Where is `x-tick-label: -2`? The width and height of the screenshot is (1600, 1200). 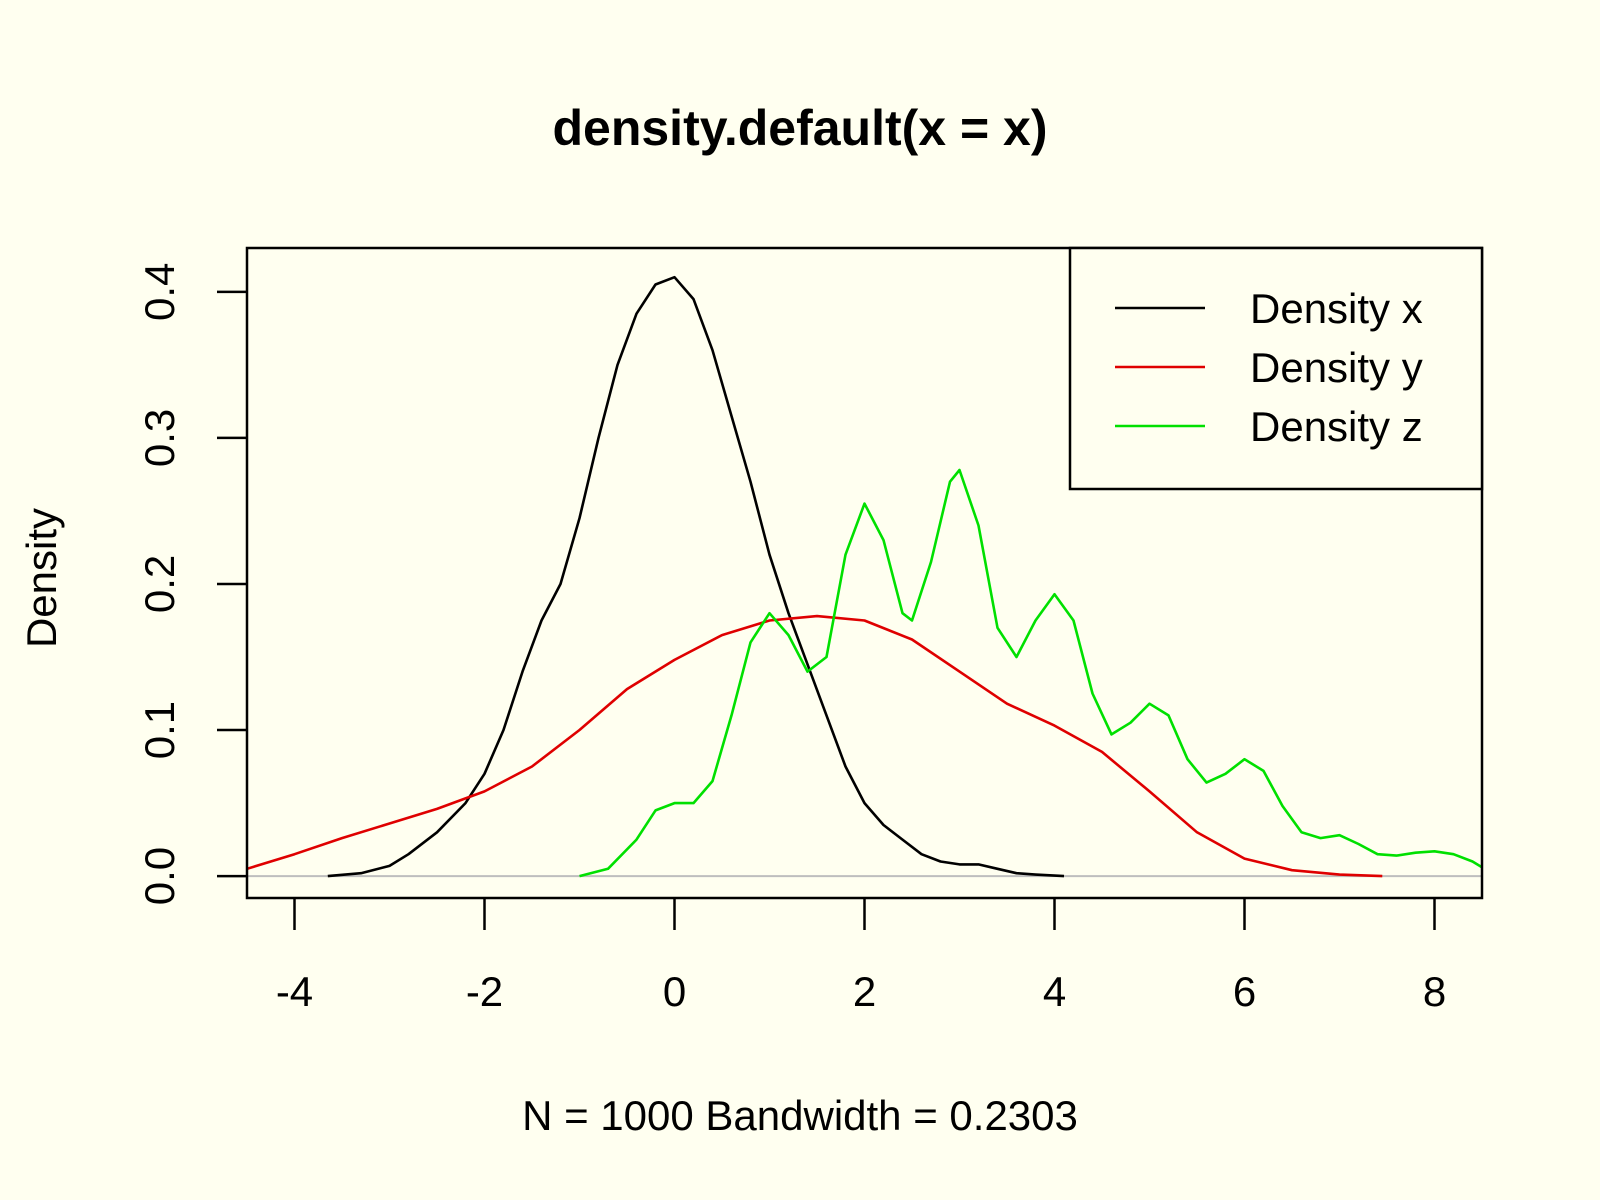
x-tick-label: -2 is located at coordinates (484, 991).